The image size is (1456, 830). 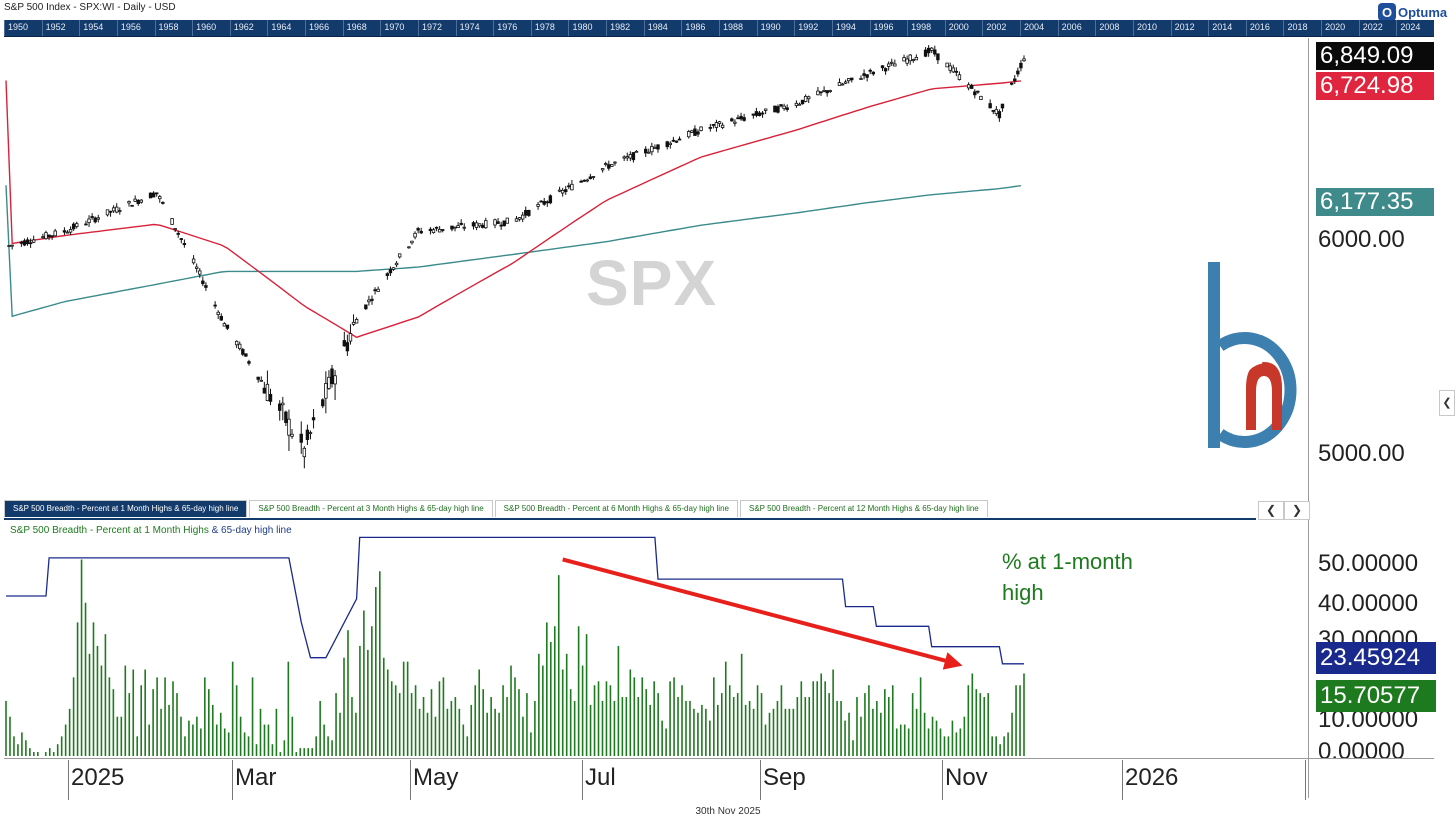 What do you see at coordinates (845, 27) in the screenshot?
I see `year-strip-label: 1994` at bounding box center [845, 27].